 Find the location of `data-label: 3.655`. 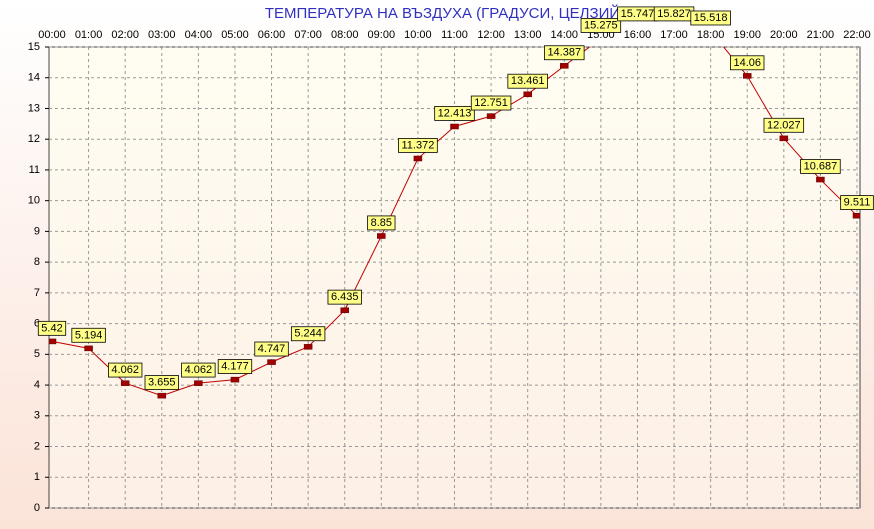

data-label: 3.655 is located at coordinates (162, 383).